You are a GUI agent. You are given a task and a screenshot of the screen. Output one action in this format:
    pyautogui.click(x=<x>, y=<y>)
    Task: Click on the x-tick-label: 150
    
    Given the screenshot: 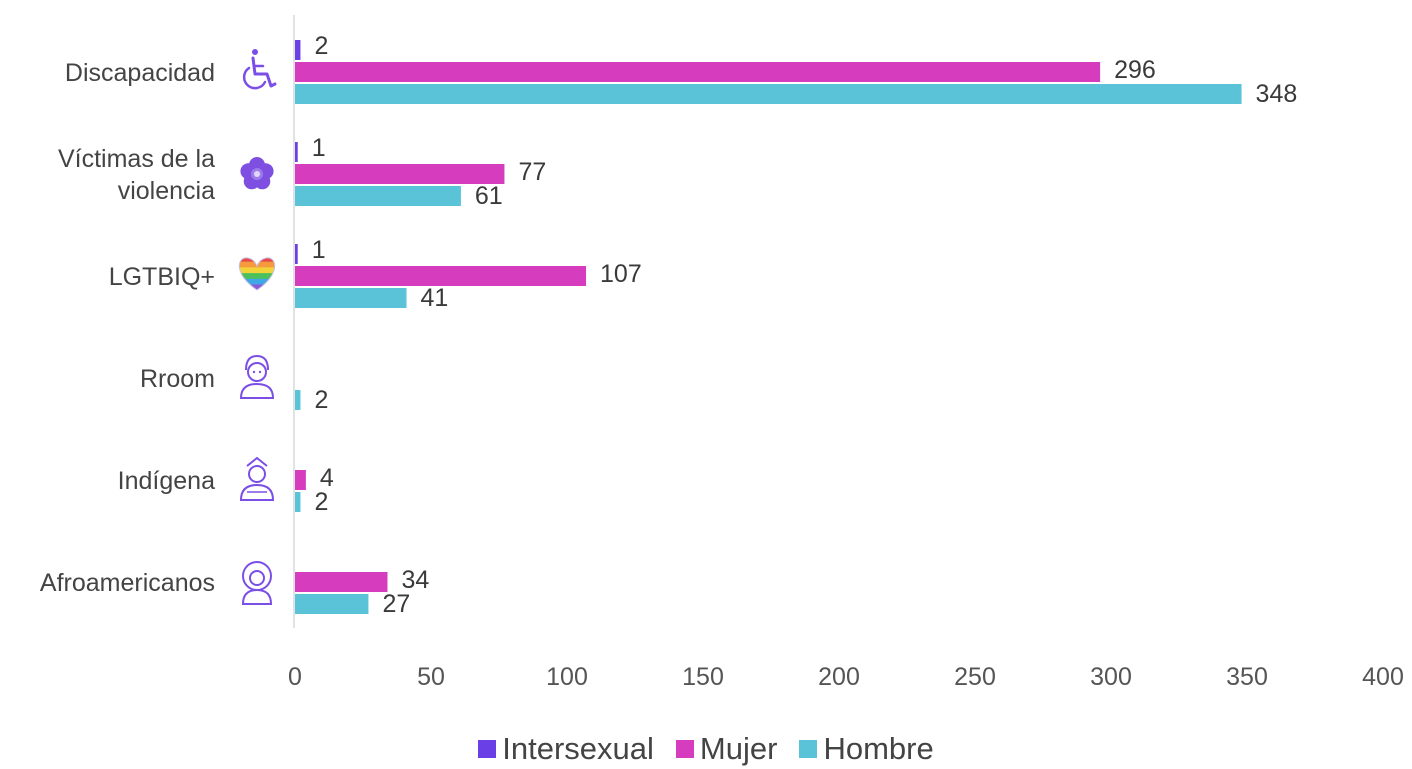 What is the action you would take?
    pyautogui.click(x=703, y=677)
    